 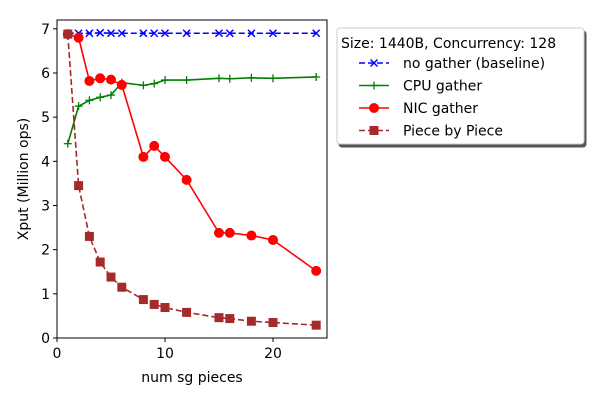 What do you see at coordinates (45, 118) in the screenshot?
I see `y-tick-label-5: 5` at bounding box center [45, 118].